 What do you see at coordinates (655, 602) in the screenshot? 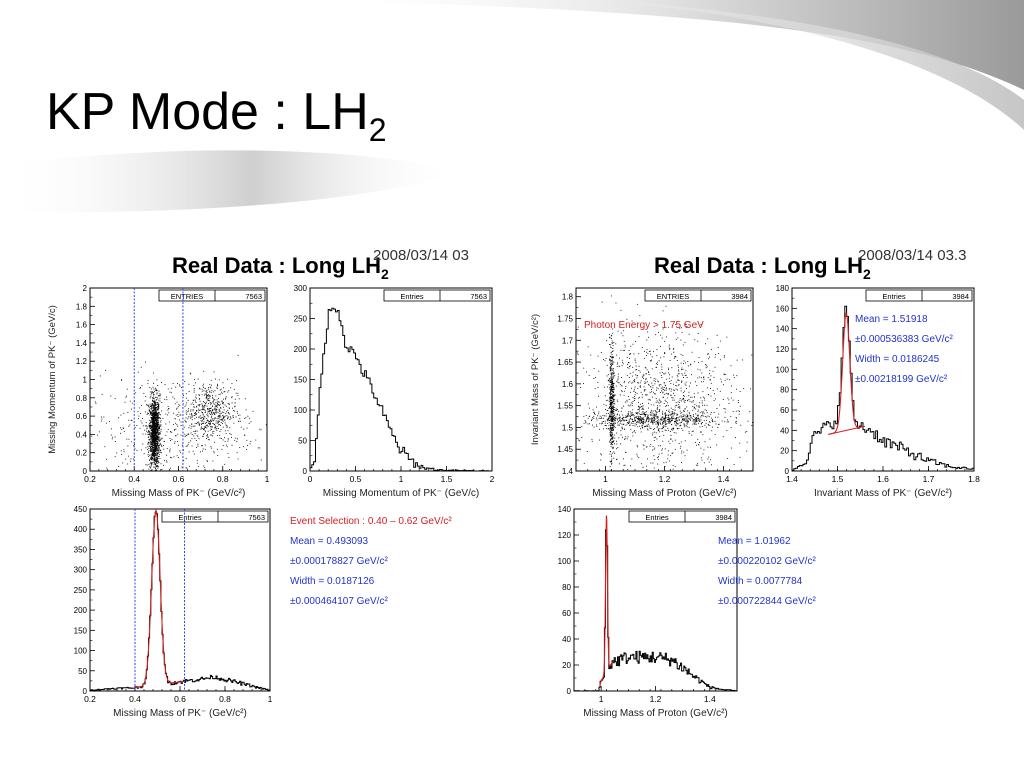
I see `plot-area` at bounding box center [655, 602].